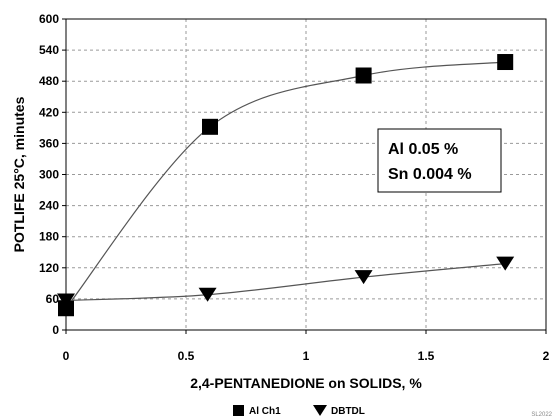 The image size is (557, 420). Describe the element at coordinates (265, 411) in the screenshot. I see `legend-label-al-ch1: Al Ch1` at that location.